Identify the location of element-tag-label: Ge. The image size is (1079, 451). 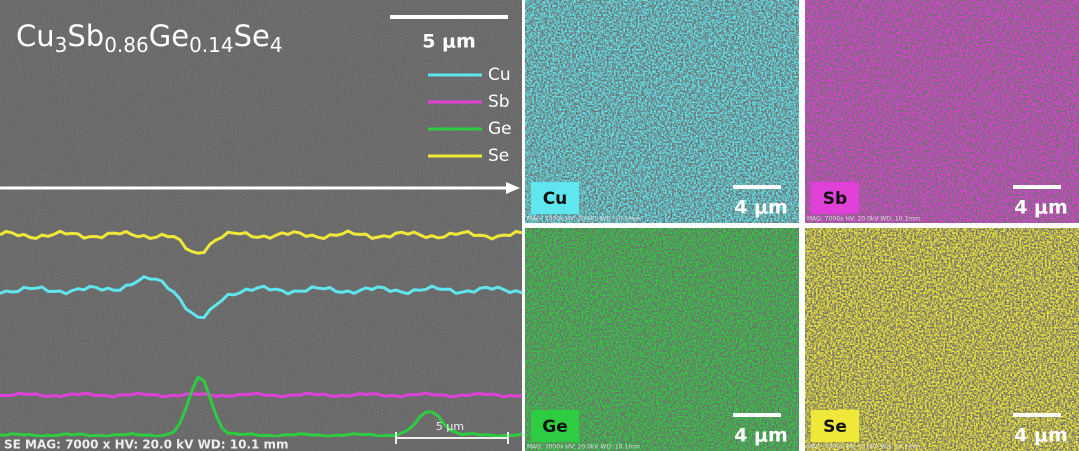
(554, 427).